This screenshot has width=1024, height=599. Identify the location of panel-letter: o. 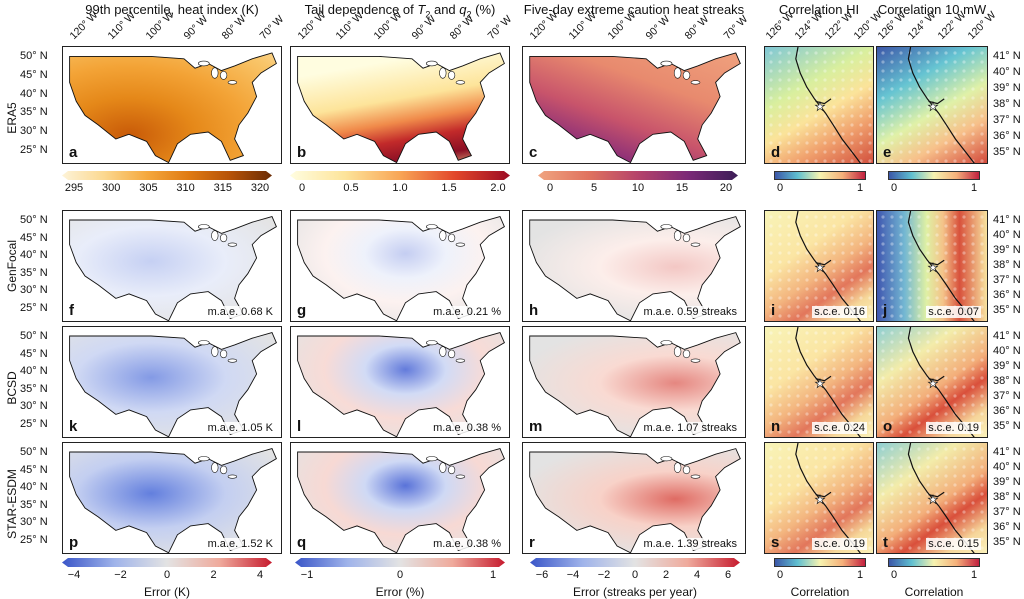
(888, 426).